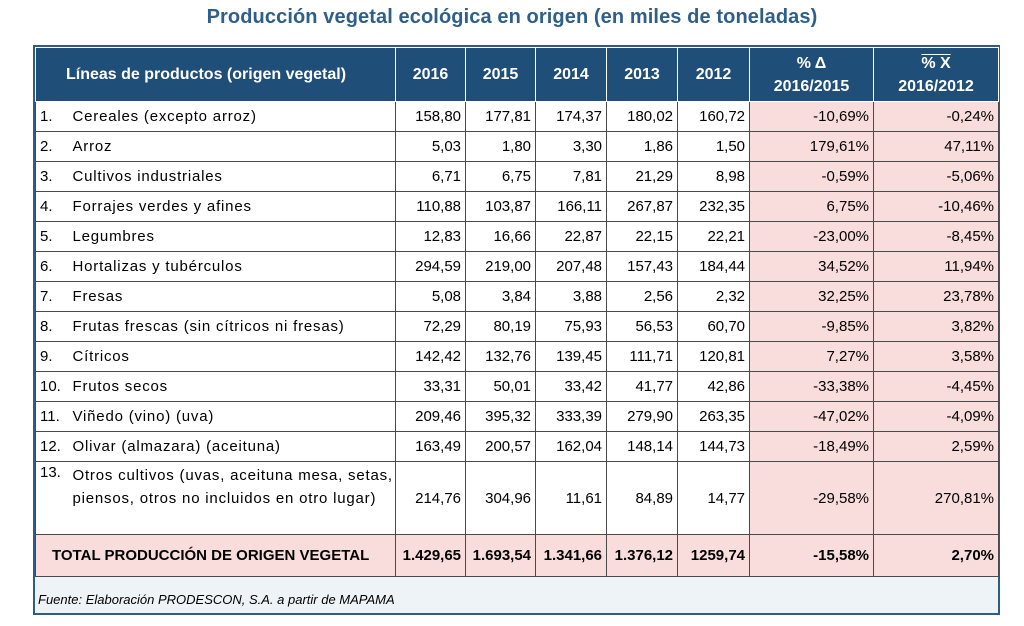 The height and width of the screenshot is (626, 1024). Describe the element at coordinates (812, 236) in the screenshot. I see `delta-cell: -23,00%` at that location.